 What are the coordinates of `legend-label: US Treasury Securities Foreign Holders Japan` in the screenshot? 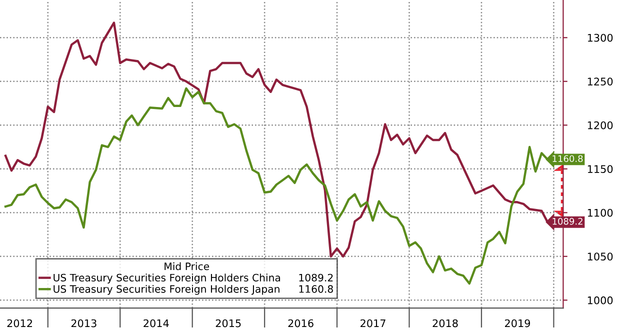 It's located at (167, 289).